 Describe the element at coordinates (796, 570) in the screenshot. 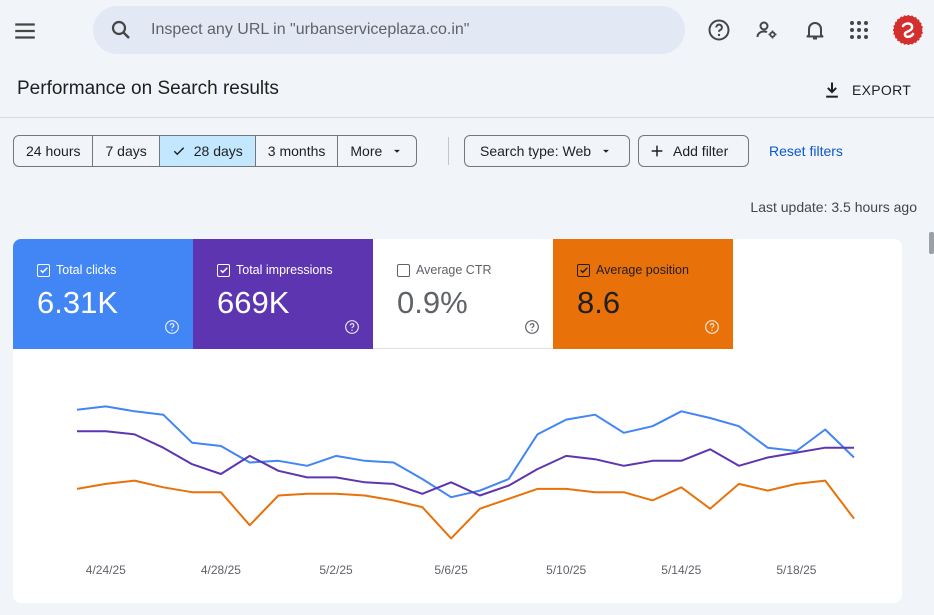

I see `x-tick-label: 5/18/25` at that location.